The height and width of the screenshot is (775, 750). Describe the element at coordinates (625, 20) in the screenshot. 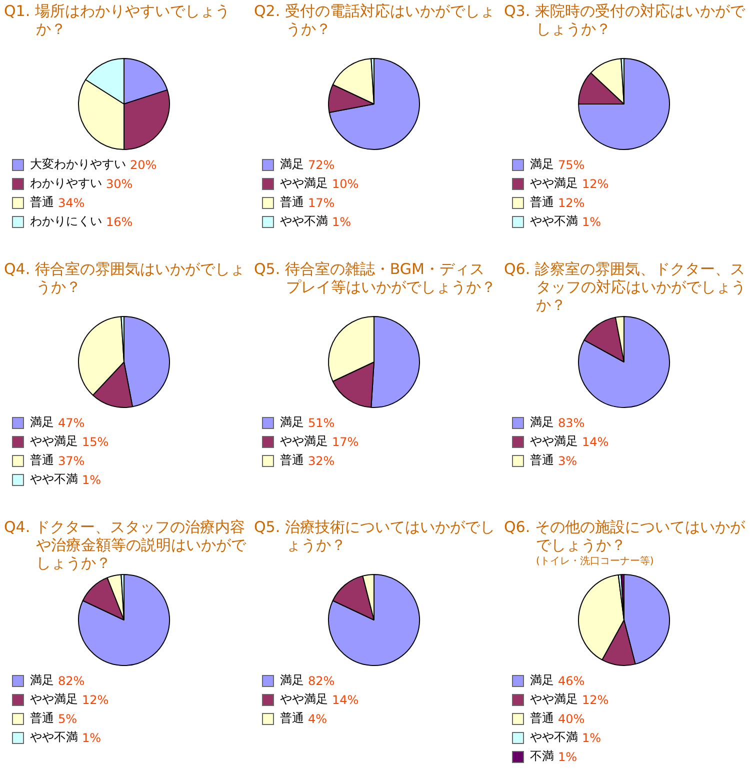

I see `chart-title: Q3. 来院時の受付の対応はいかがでしょうか？` at that location.